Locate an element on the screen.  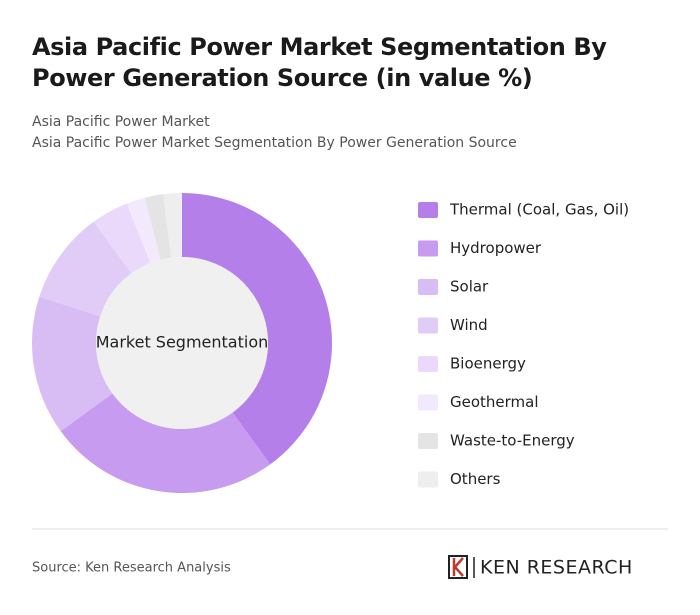
legend-label: Solar is located at coordinates (469, 287).